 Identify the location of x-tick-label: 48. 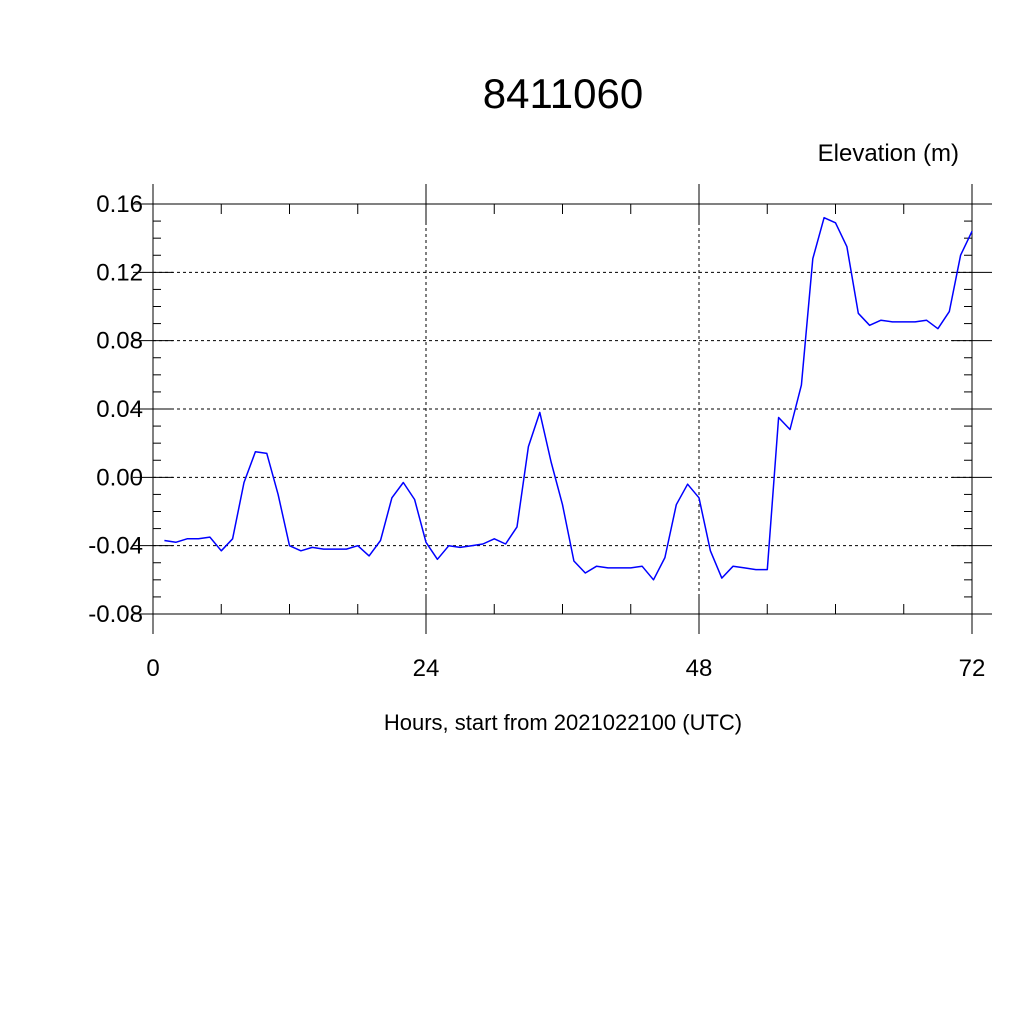
(699, 668).